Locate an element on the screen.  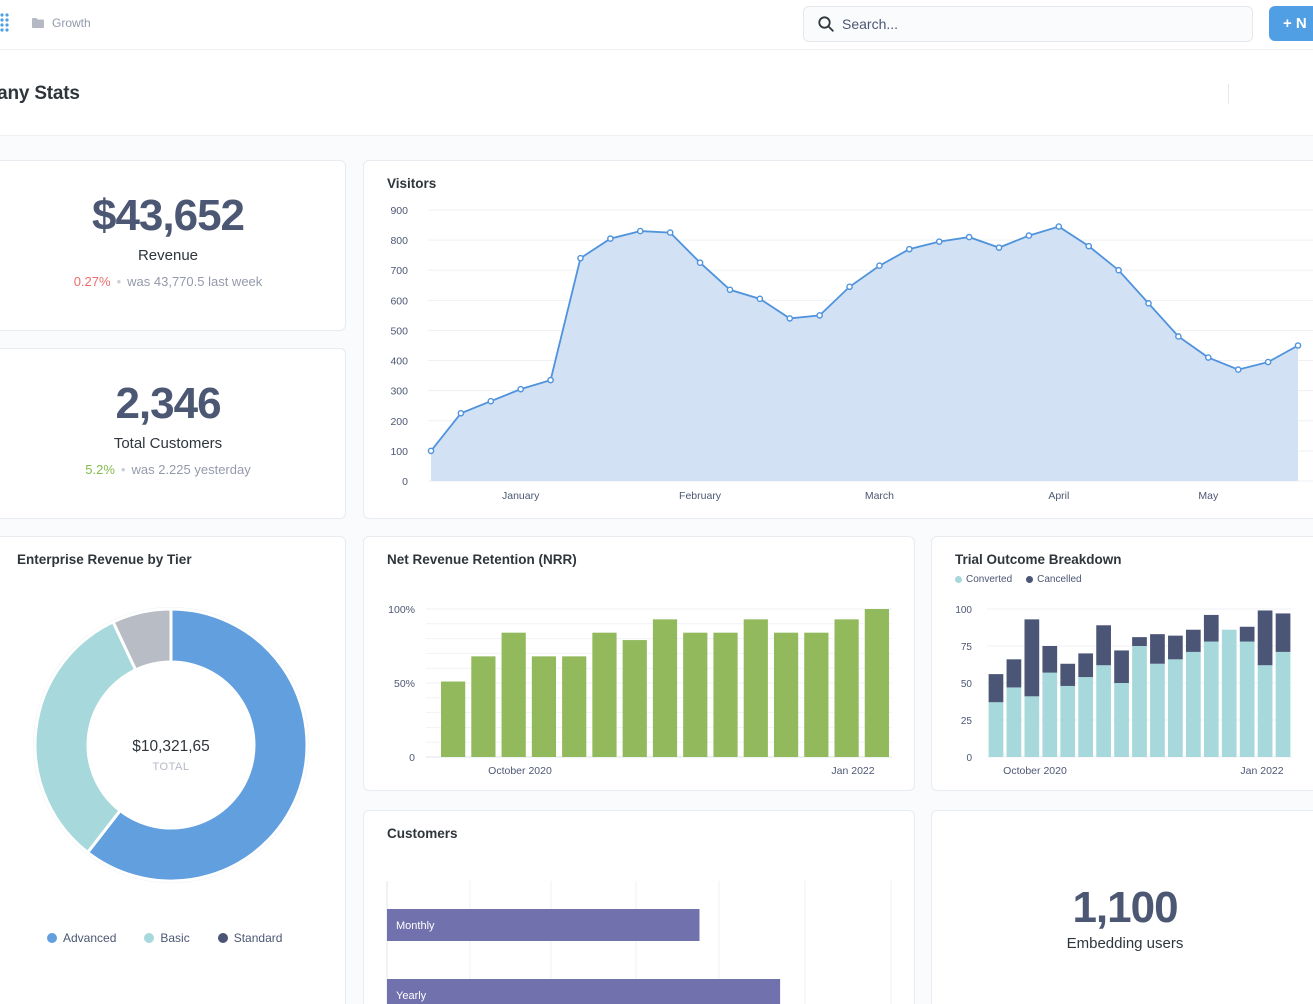
breadcrumb: Growth is located at coordinates (61, 23).